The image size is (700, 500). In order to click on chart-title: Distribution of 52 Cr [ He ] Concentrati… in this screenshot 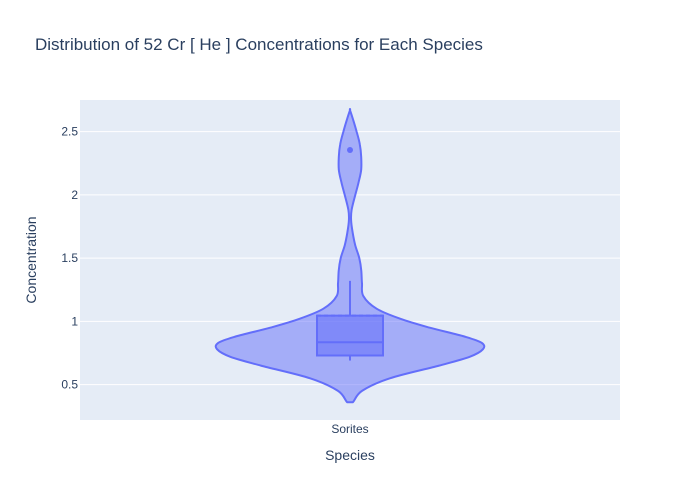, I will do `click(259, 44)`.